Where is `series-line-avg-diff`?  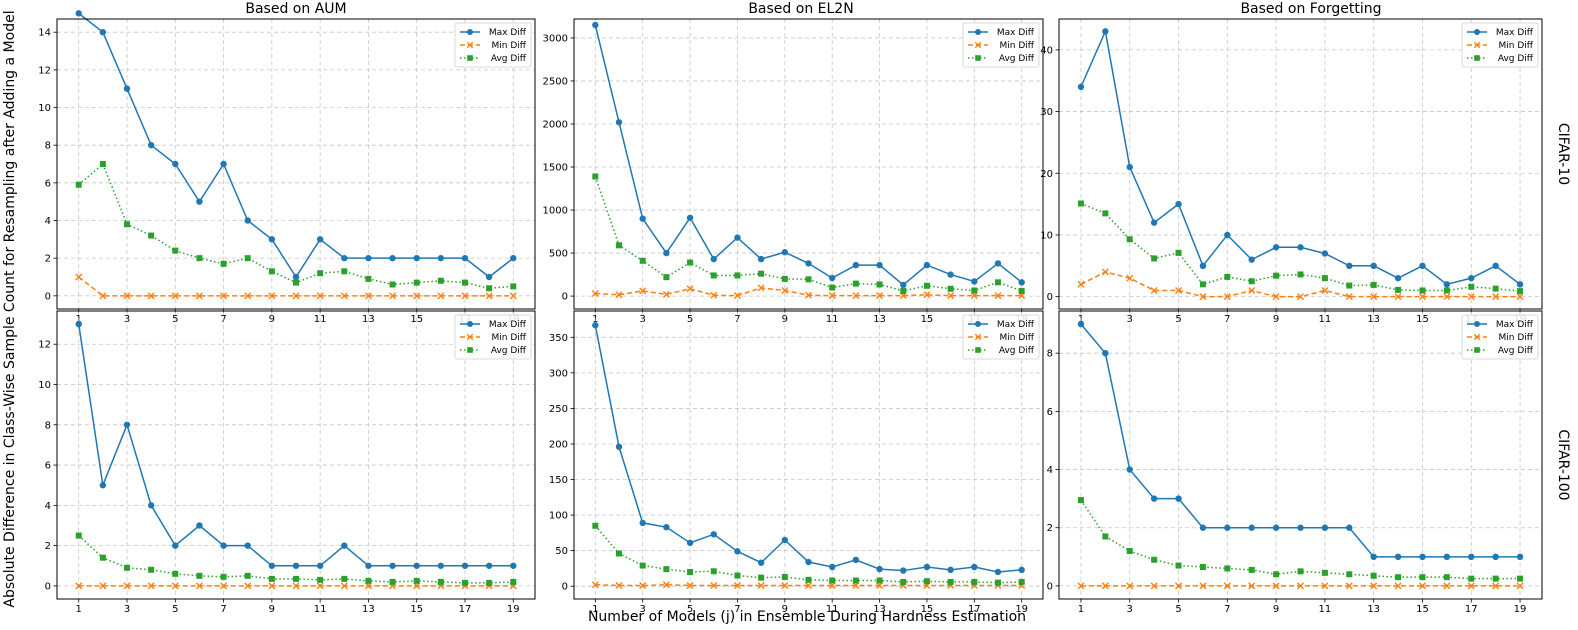
series-line-avg-diff is located at coordinates (808, 554).